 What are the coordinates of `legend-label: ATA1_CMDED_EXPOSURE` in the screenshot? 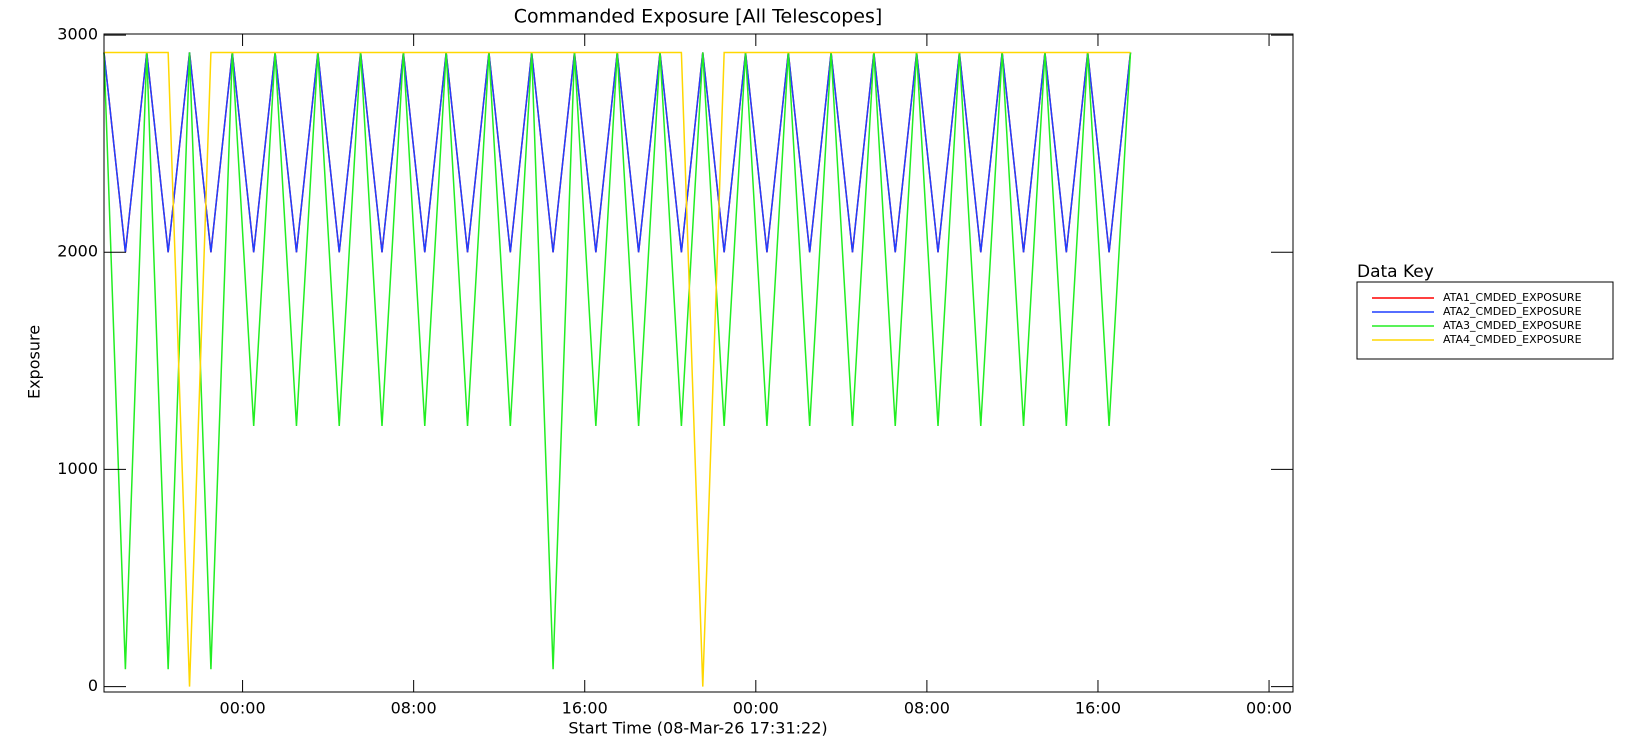 It's located at (1512, 297).